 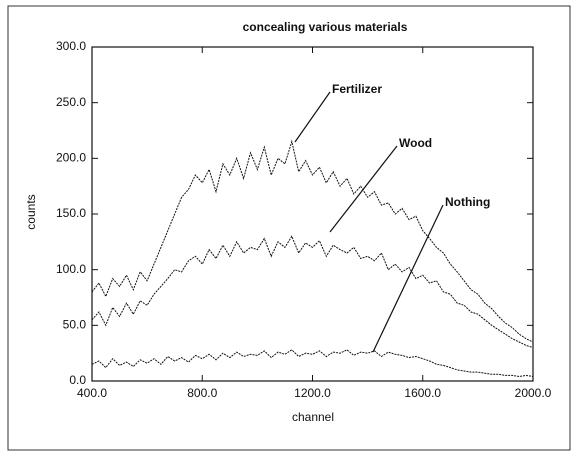 I want to click on y-tick-label: 0.0, so click(x=77, y=380).